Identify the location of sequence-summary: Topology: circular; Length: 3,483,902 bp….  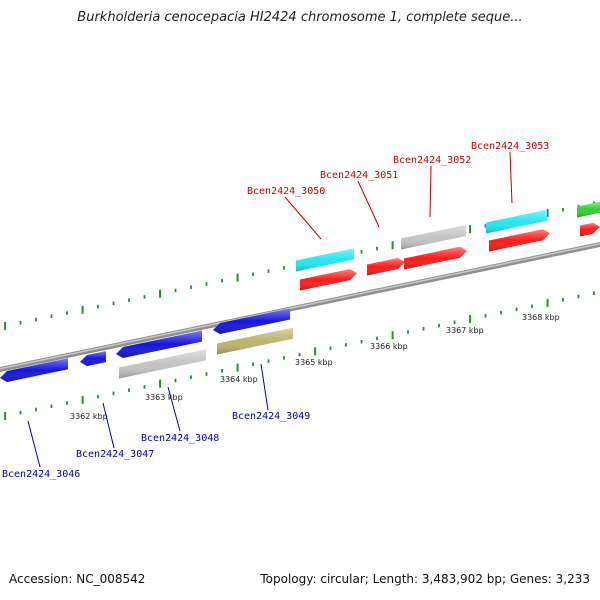
(425, 579).